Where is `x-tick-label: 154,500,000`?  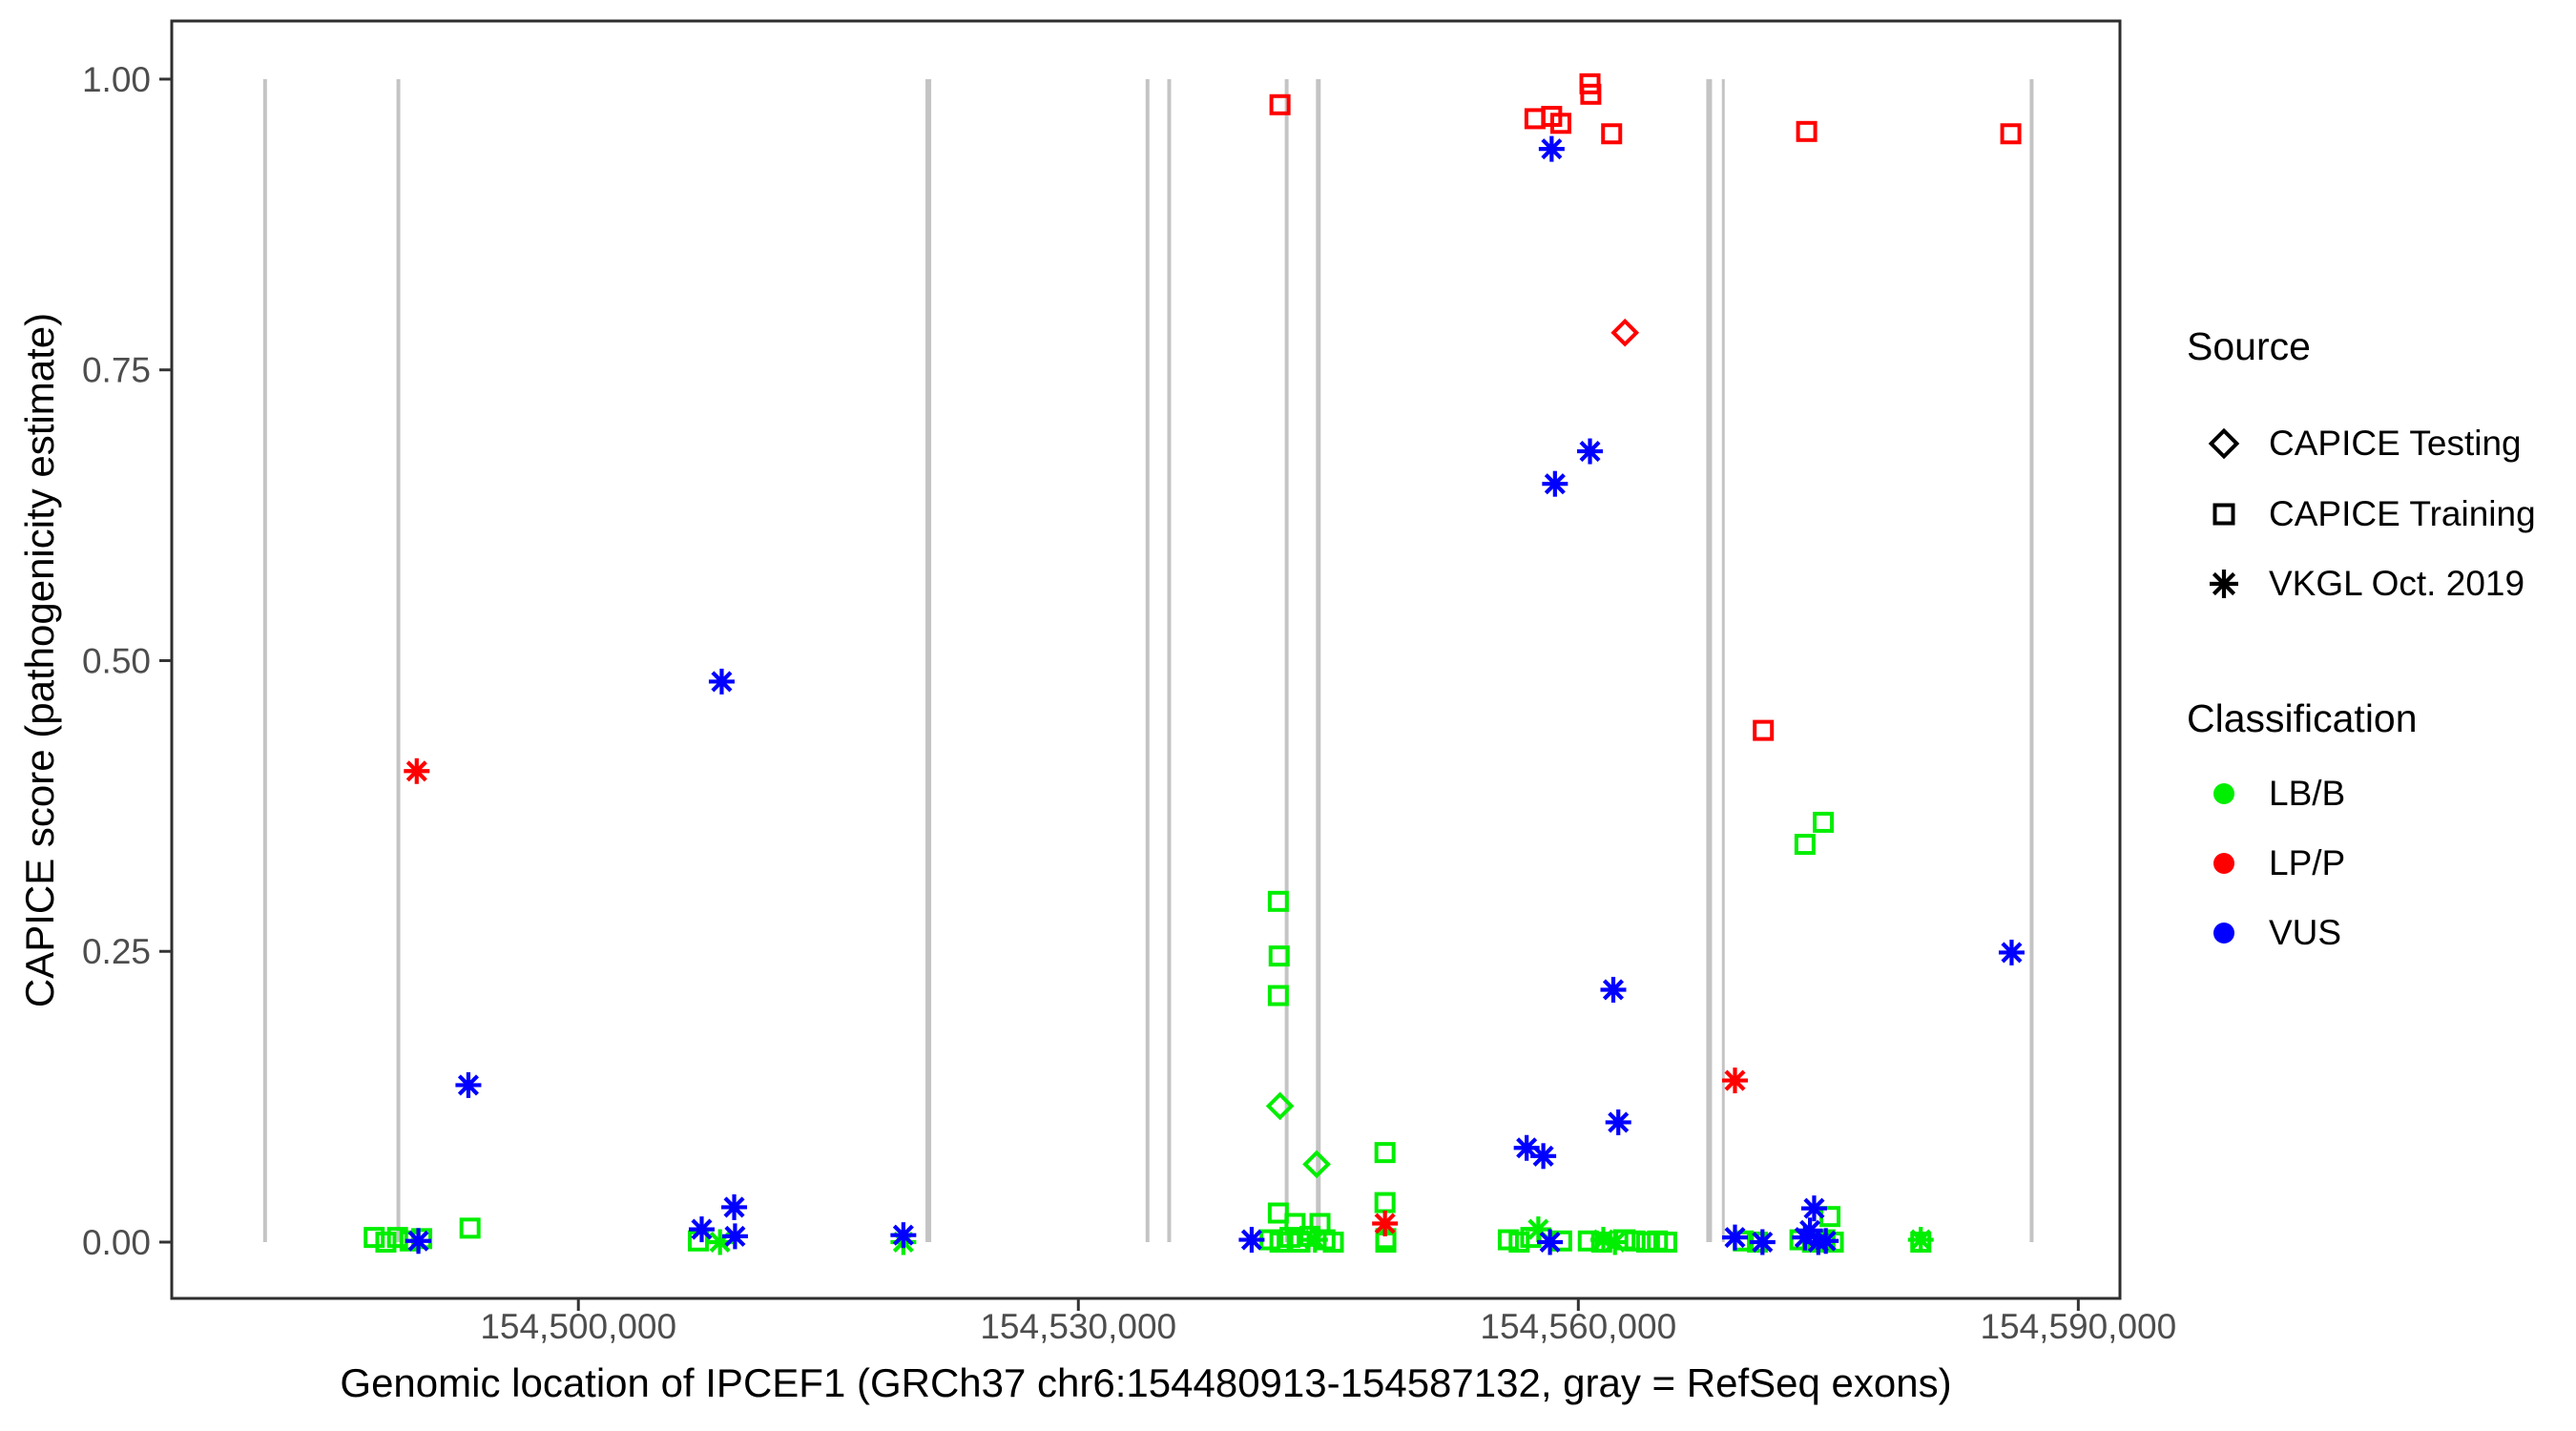 x-tick-label: 154,500,000 is located at coordinates (578, 1327).